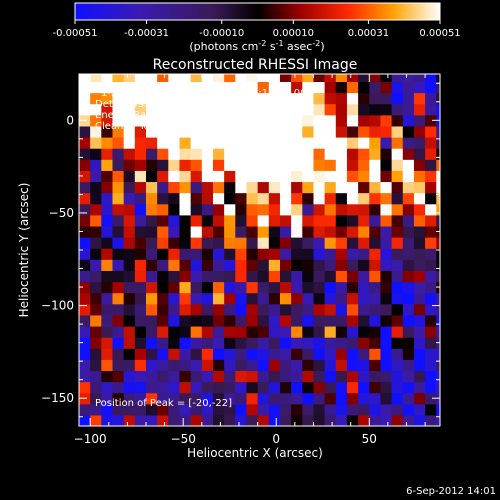 Image resolution: width=500 pixels, height=500 pixels. Describe the element at coordinates (221, 33) in the screenshot. I see `colorbar-tick-label: -0.00010` at that location.